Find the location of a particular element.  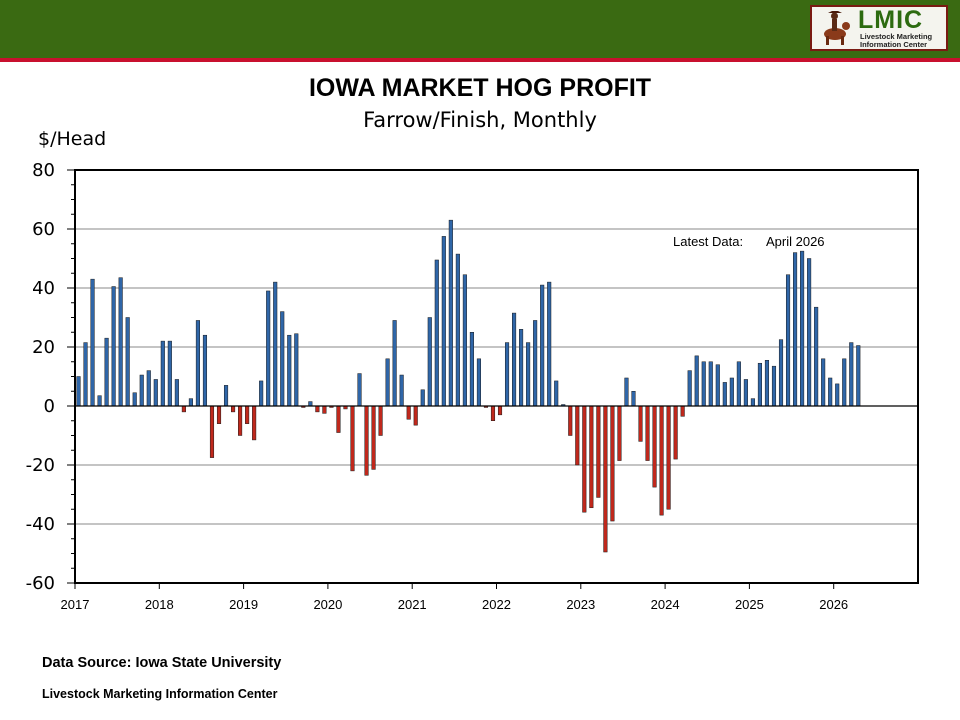

y-tick-label: 0 is located at coordinates (49, 406).